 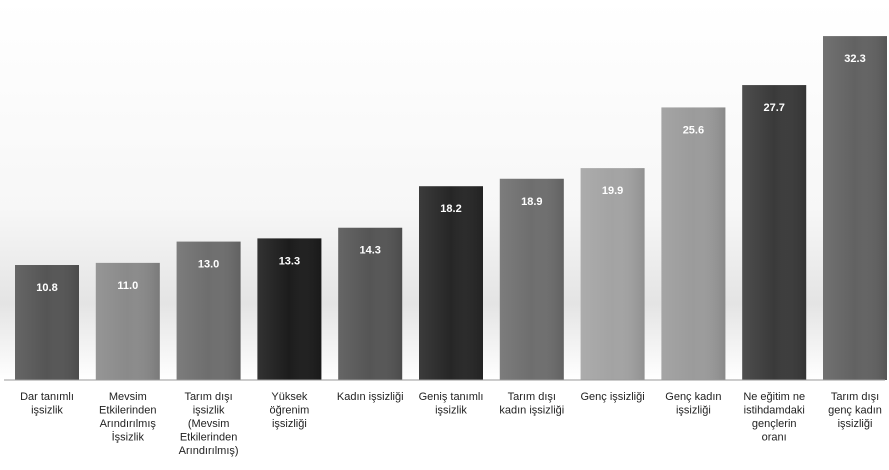 I want to click on category-label: Mevsim Etkilerinden Arındırılmış İşsizlik, so click(x=127, y=417).